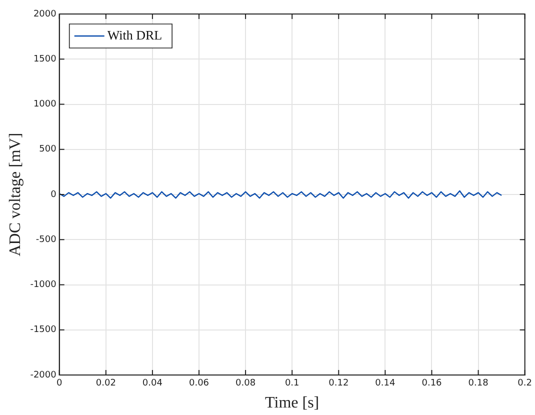 The image size is (535, 415). What do you see at coordinates (43, 330) in the screenshot?
I see `y-tick-label: -1500` at bounding box center [43, 330].